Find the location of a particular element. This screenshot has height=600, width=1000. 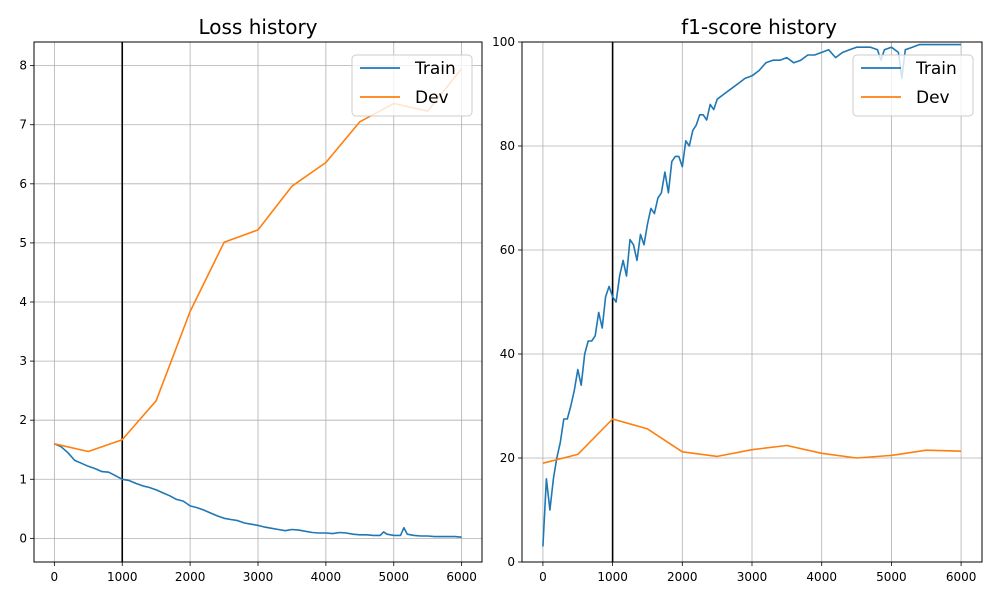

loss-ytick-label: 4 is located at coordinates (23, 302).